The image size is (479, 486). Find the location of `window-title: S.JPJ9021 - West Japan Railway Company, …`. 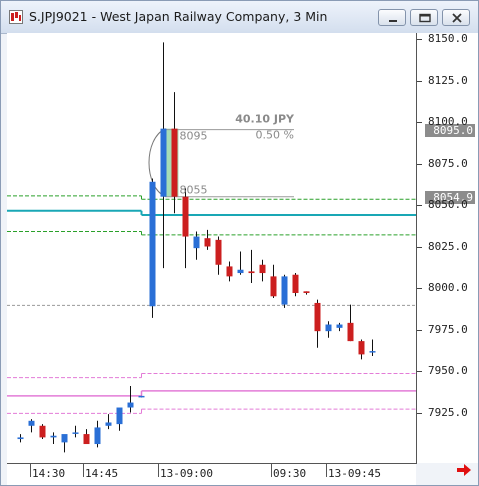

window-title: S.JPJ9021 - West Japan Railway Company, … is located at coordinates (178, 16).